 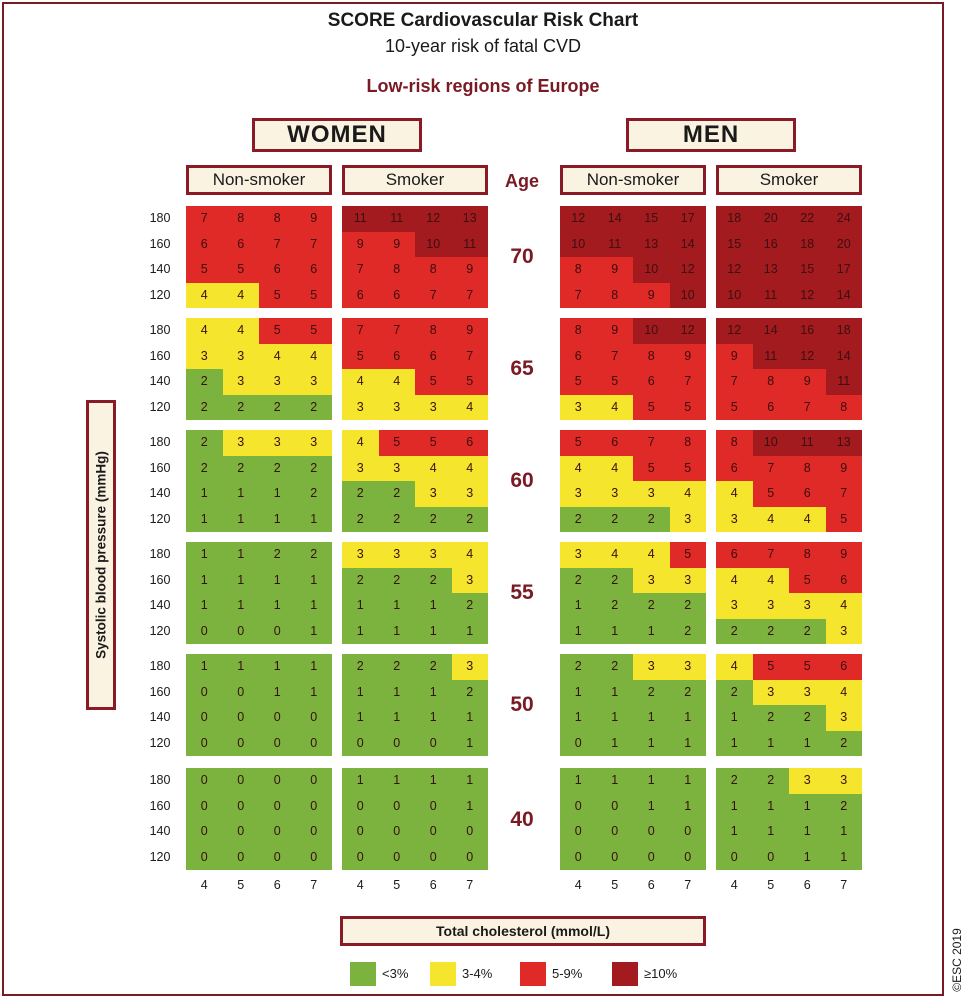 I want to click on legend-swatch-green, so click(x=363, y=974).